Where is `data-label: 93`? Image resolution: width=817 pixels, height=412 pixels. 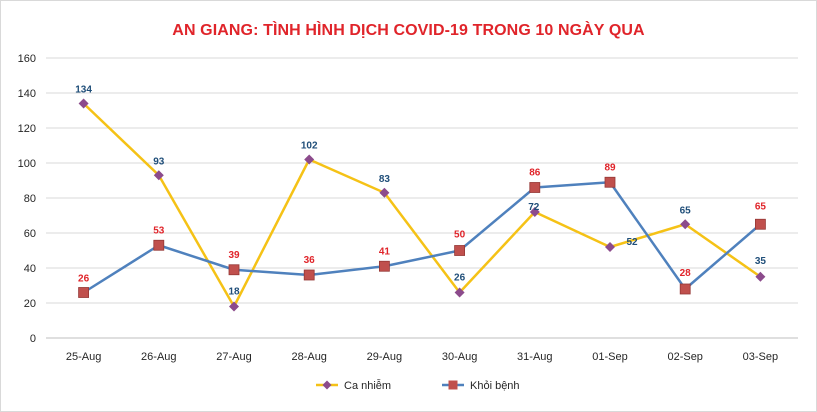
data-label: 93 is located at coordinates (159, 161).